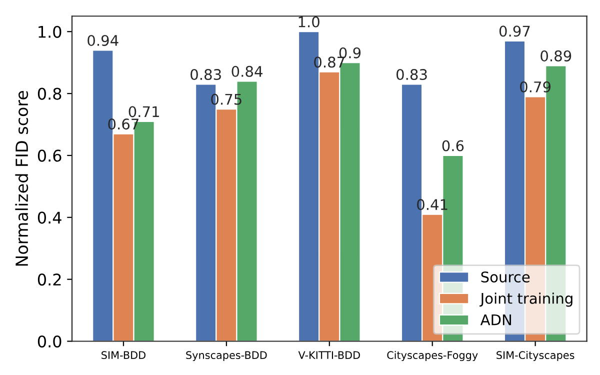  I want to click on data-label: 0.71, so click(143, 112).